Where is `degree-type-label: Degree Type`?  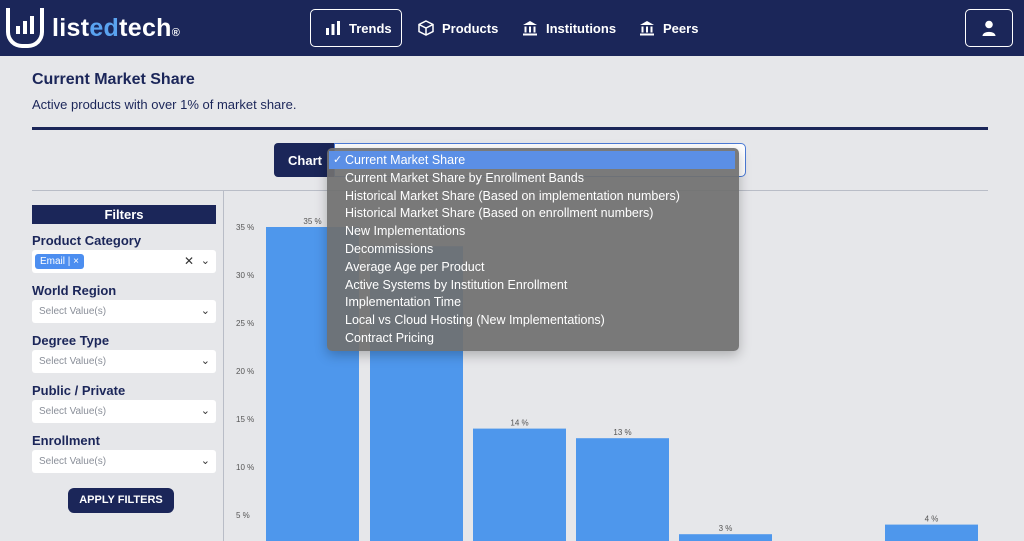
degree-type-label: Degree Type is located at coordinates (71, 340).